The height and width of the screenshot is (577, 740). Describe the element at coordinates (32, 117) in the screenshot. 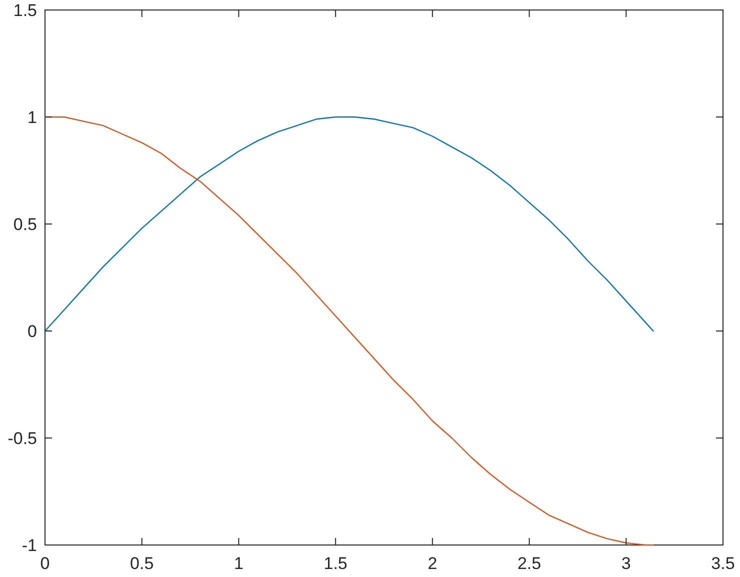

I see `y-tick-label: 1` at that location.